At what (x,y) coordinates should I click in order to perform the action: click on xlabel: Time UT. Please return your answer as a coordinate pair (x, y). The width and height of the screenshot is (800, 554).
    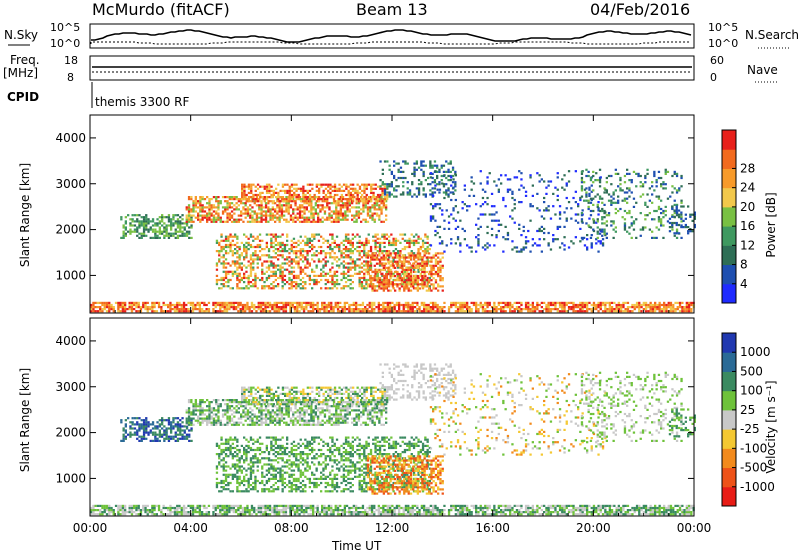
    Looking at the image, I should click on (357, 546).